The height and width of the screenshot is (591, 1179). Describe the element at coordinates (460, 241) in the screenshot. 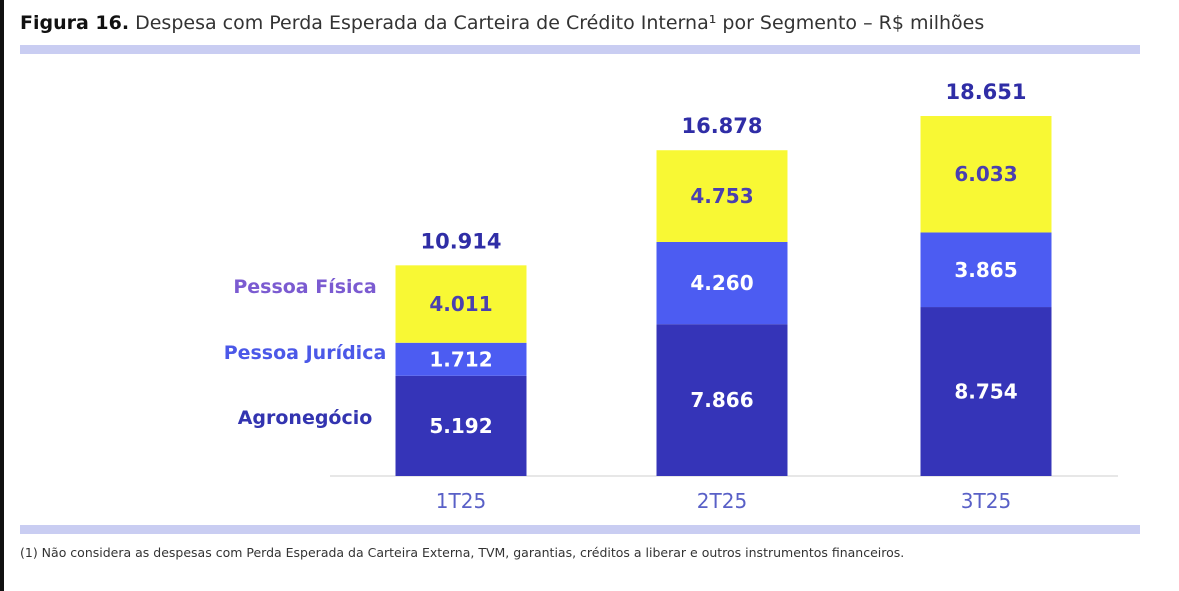

I see `total-label-1T25: 10.914` at that location.